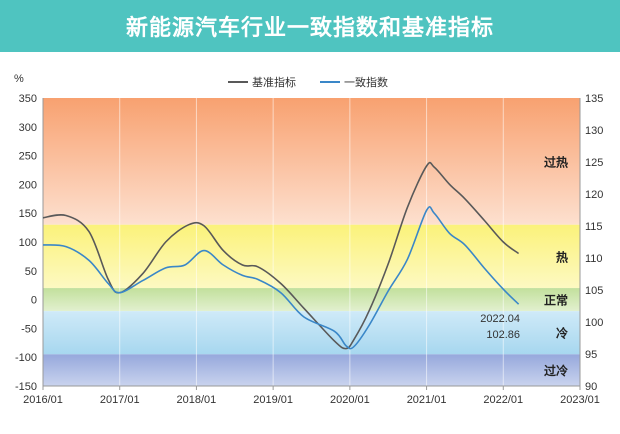 The width and height of the screenshot is (620, 434). What do you see at coordinates (26, 358) in the screenshot?
I see `y-tick-left-9: -100` at bounding box center [26, 358].